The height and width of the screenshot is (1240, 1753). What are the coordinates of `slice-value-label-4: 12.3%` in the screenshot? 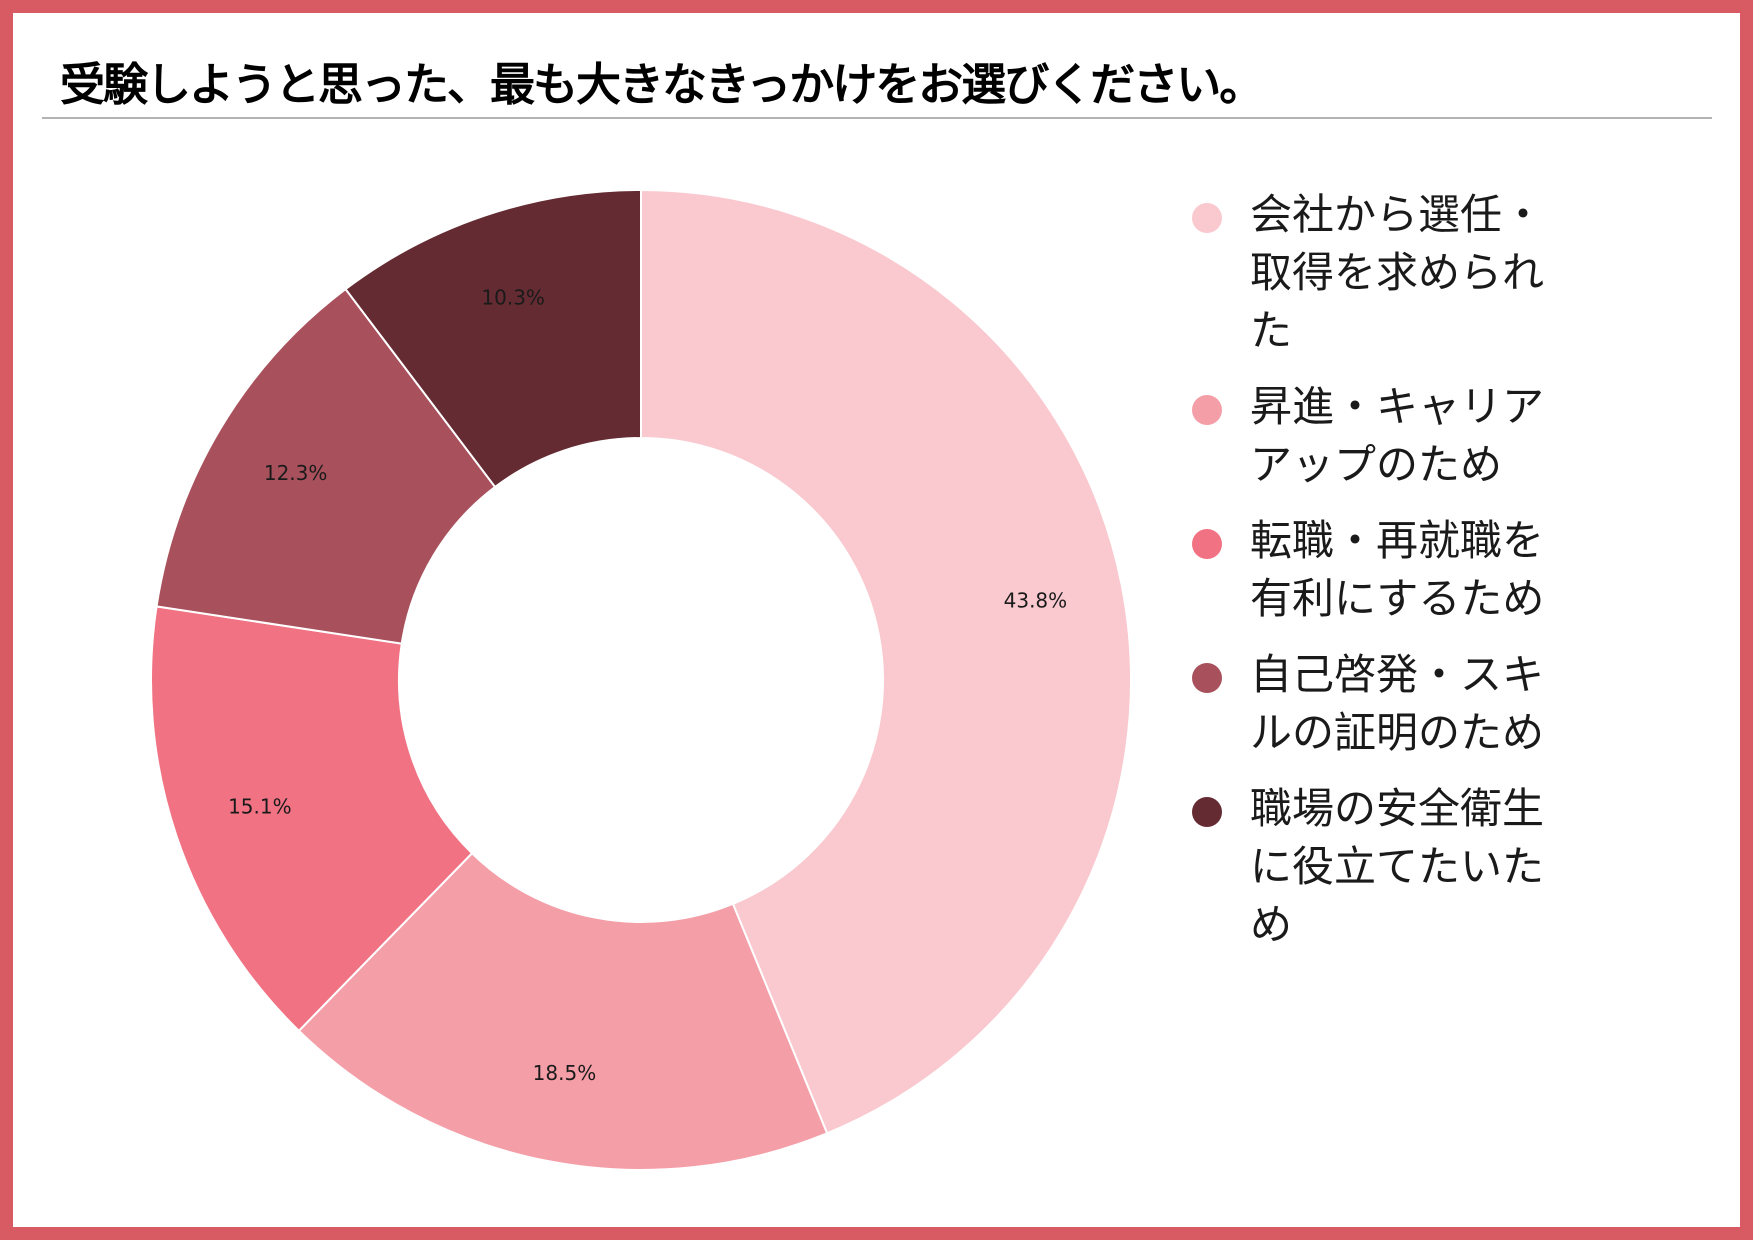 It's located at (296, 473).